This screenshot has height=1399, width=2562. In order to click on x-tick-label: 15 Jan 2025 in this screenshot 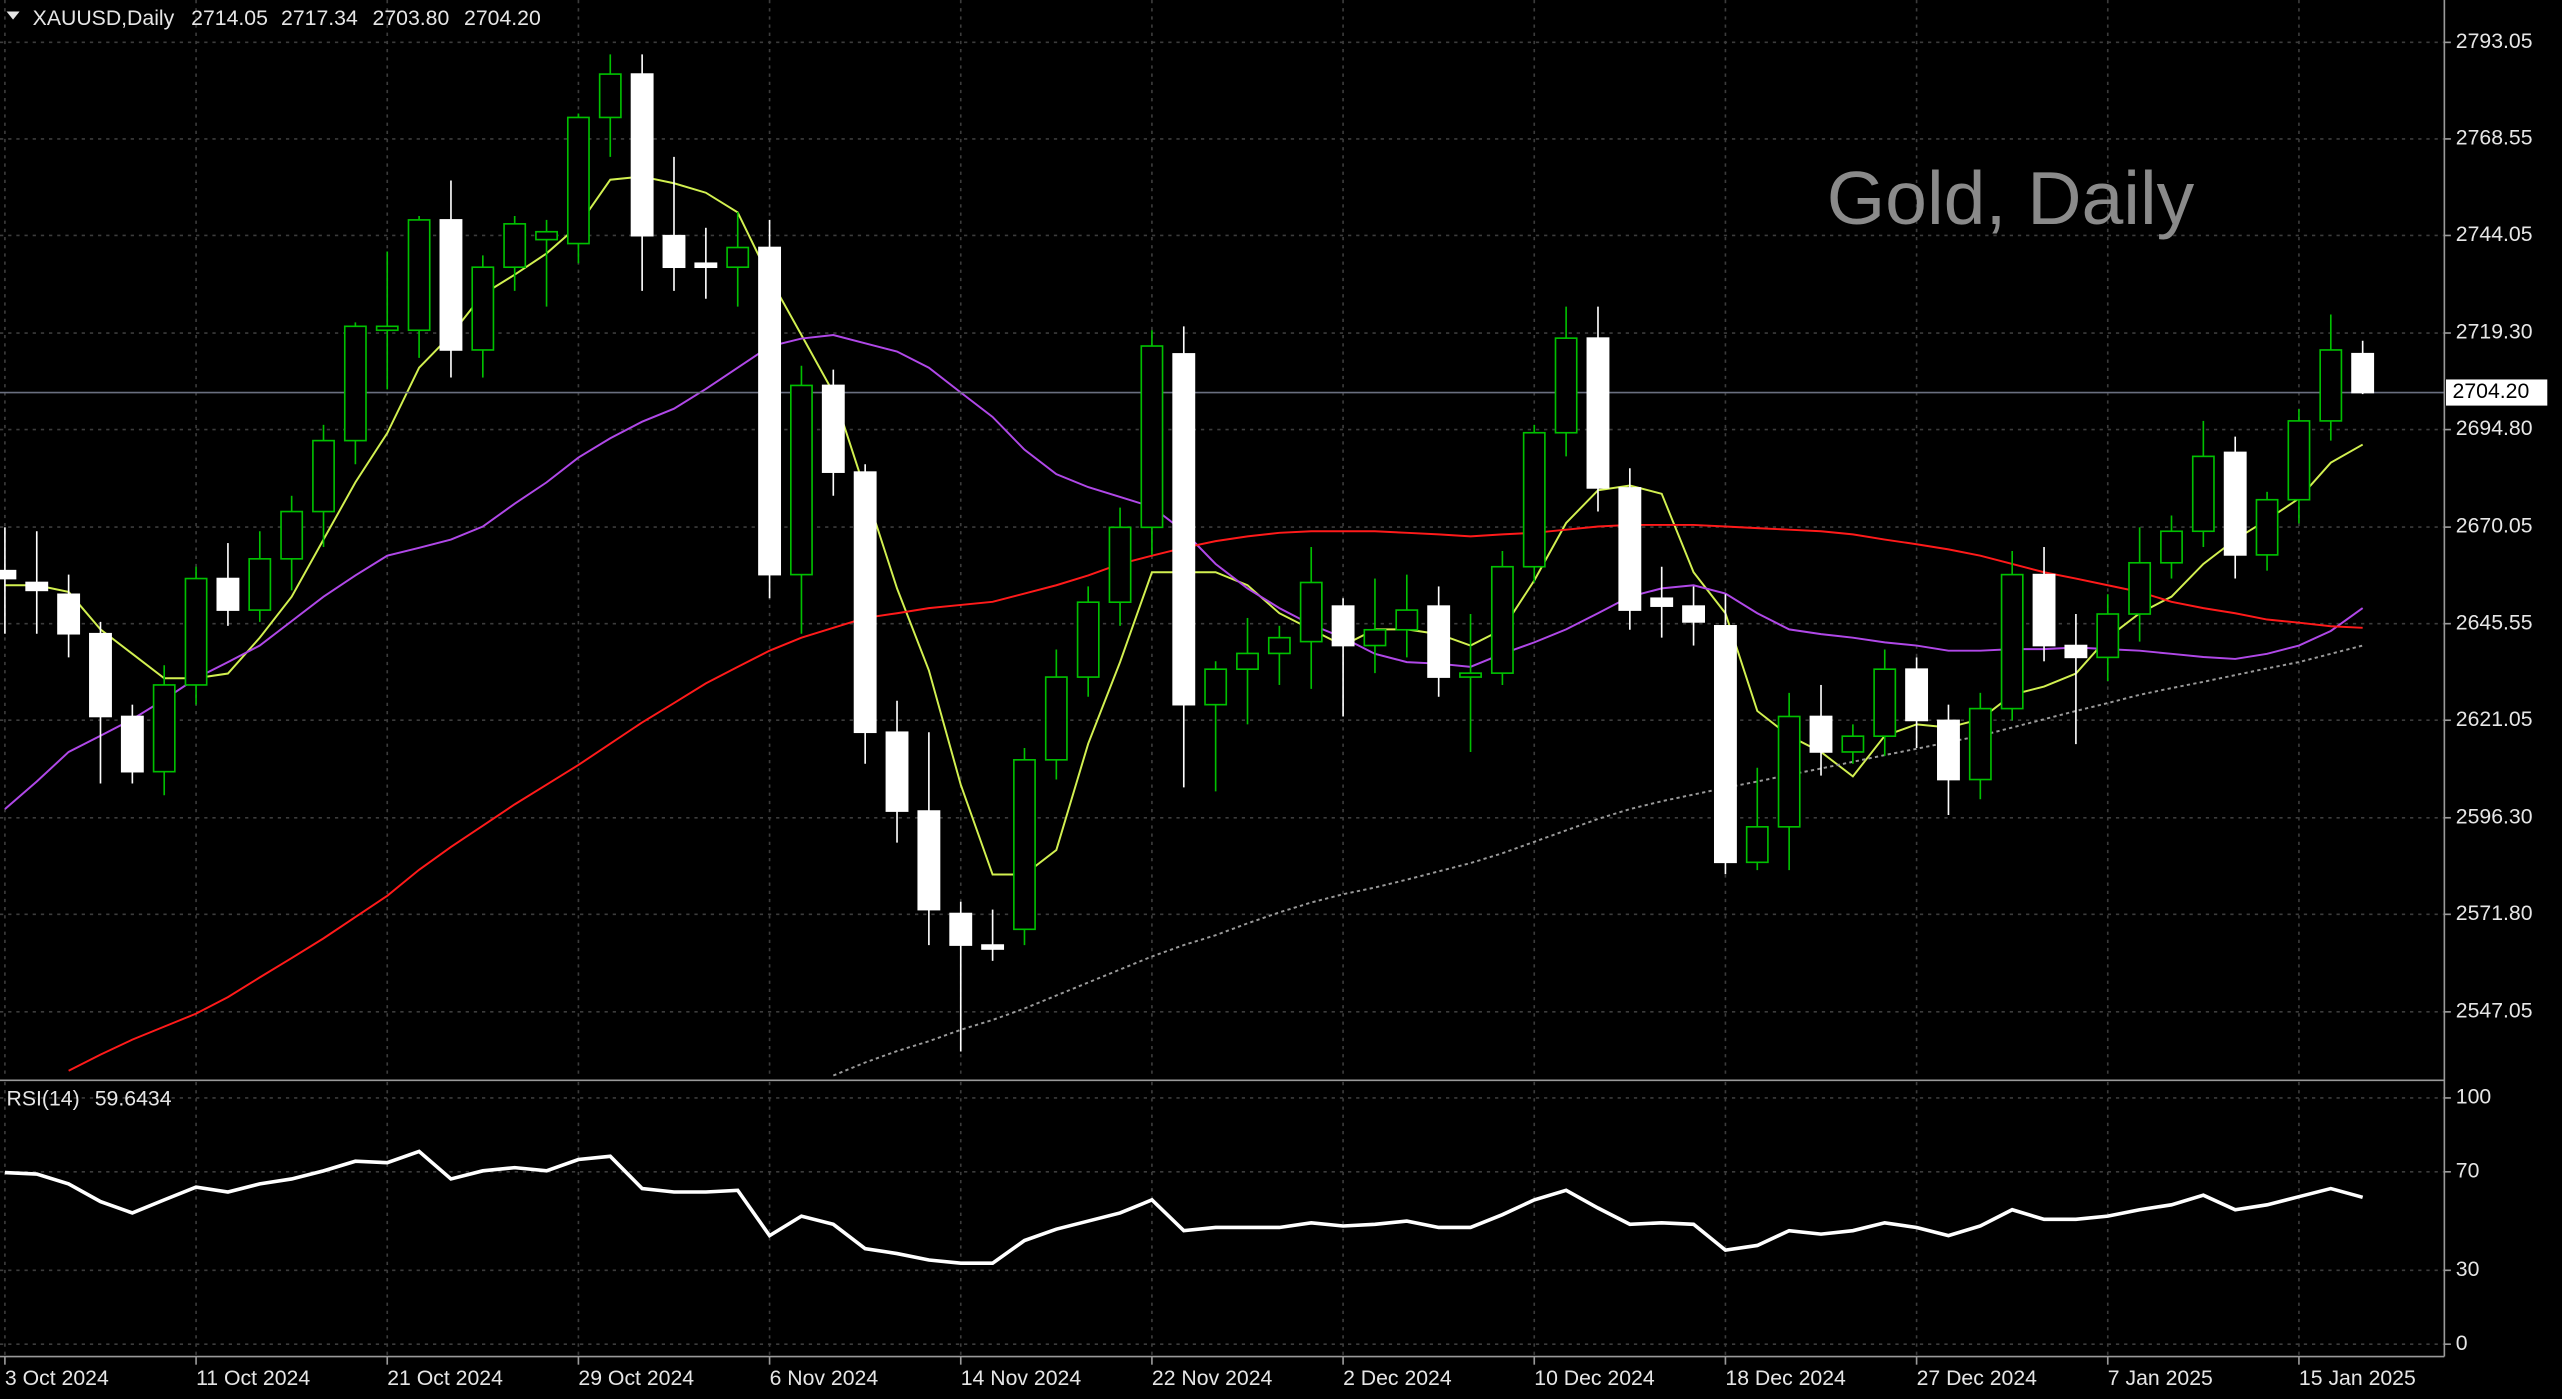, I will do `click(2357, 1378)`.